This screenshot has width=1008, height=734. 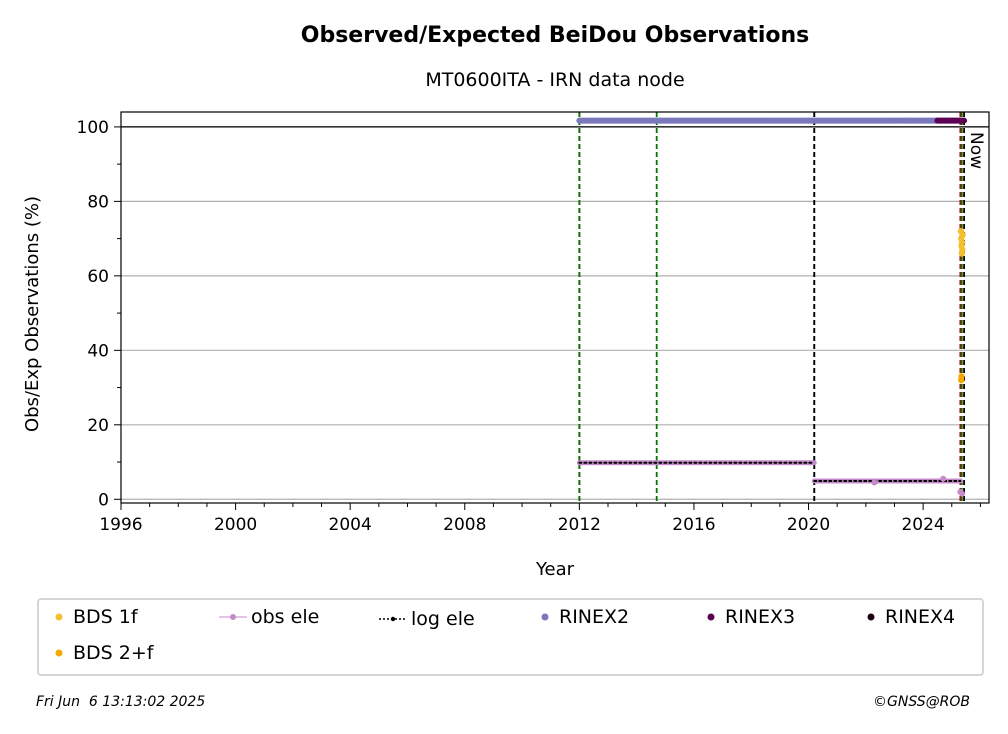 What do you see at coordinates (976, 150) in the screenshot?
I see `now-label: Now` at bounding box center [976, 150].